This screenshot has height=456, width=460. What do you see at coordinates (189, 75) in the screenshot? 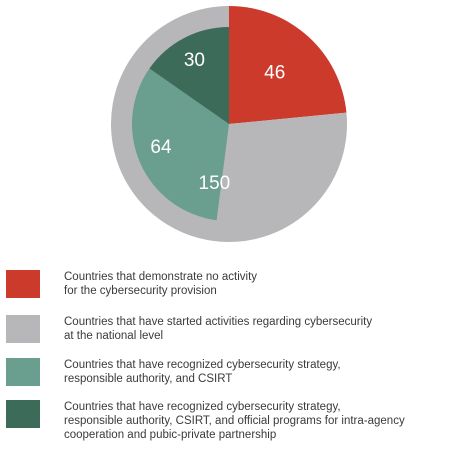
I see `slice-full-programs` at bounding box center [189, 75].